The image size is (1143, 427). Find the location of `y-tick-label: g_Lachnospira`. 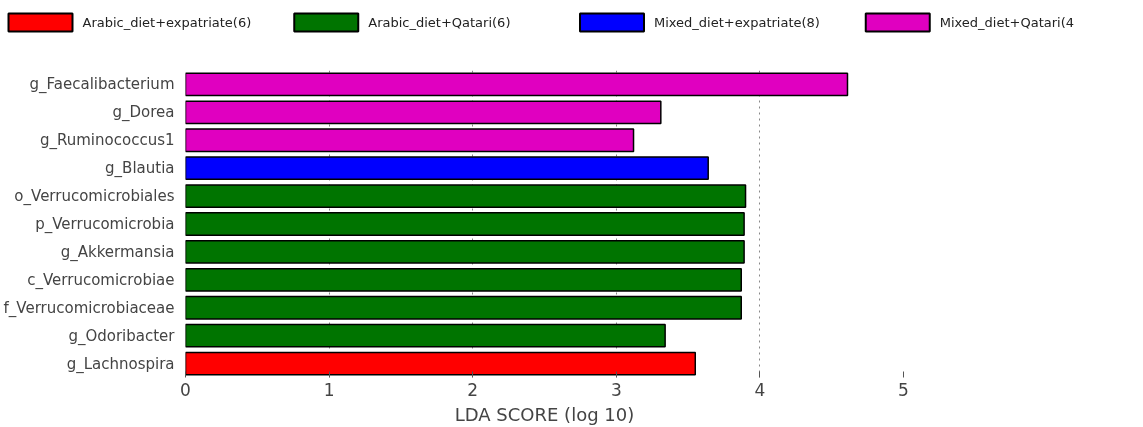

y-tick-label: g_Lachnospira is located at coordinates (120, 364).